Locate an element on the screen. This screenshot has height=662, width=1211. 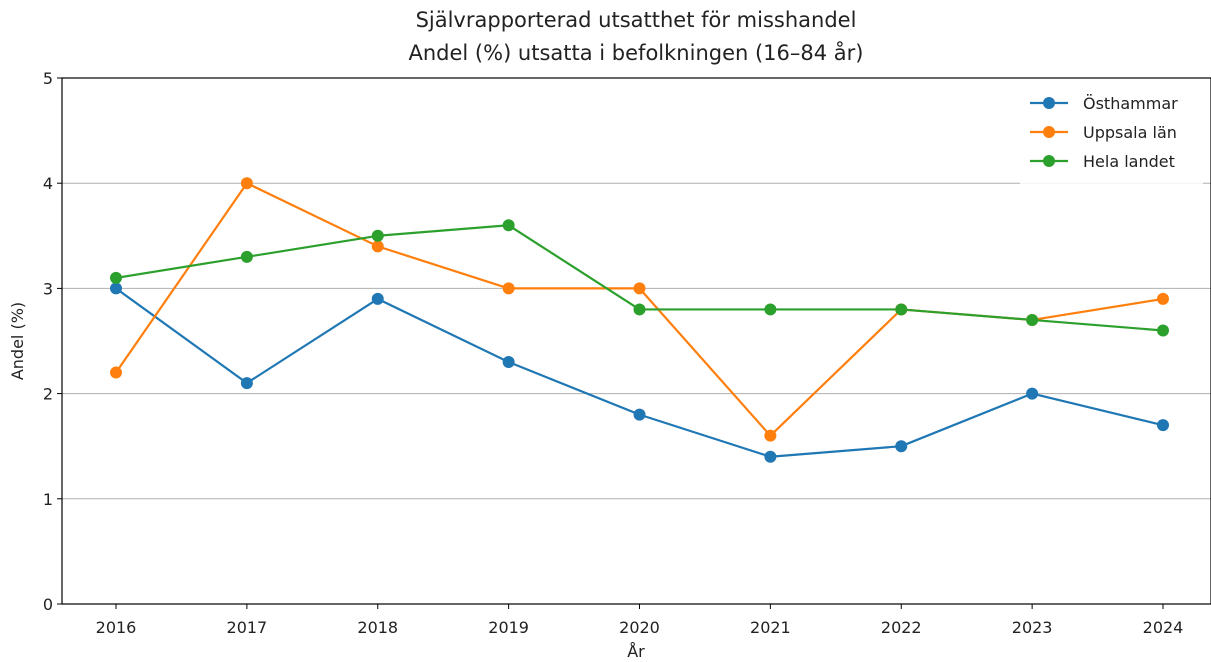
legend-label: Hela landet is located at coordinates (1129, 161).